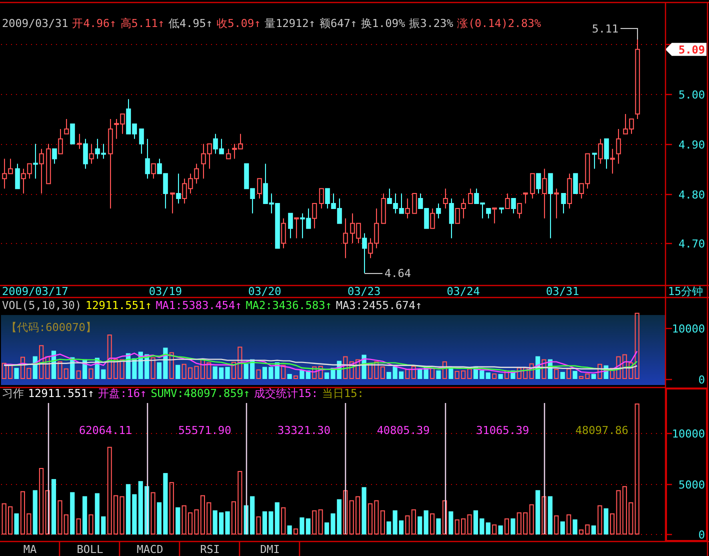 Image resolution: width=709 pixels, height=556 pixels. Describe the element at coordinates (691, 95) in the screenshot. I see `y-tick-label: 5.00` at that location.